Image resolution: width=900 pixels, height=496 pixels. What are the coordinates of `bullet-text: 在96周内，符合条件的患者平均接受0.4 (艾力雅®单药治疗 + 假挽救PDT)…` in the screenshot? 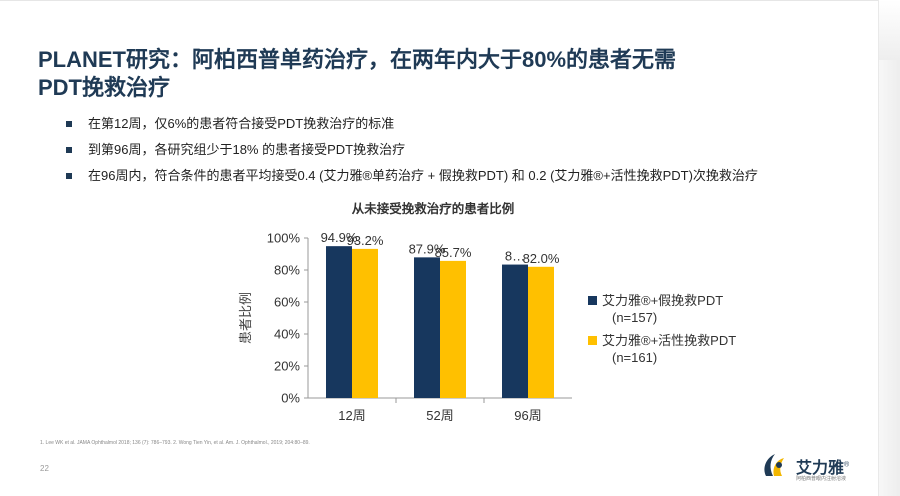 It's located at (423, 175).